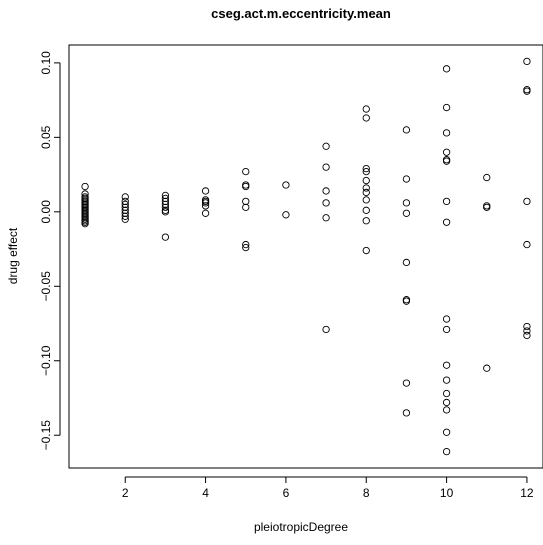  Describe the element at coordinates (50, 251) in the screenshot. I see `y-axis: −0.15 −0.10 −0.05 0.00 0.05 0.10` at that location.